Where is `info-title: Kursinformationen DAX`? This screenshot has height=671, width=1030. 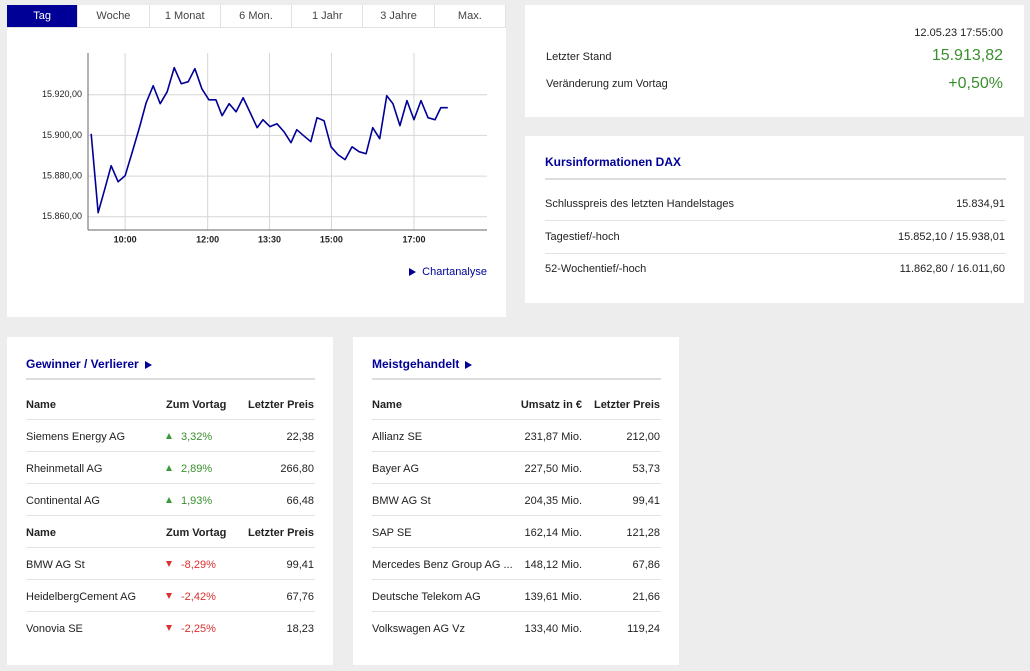
info-title: Kursinformationen DAX is located at coordinates (613, 162).